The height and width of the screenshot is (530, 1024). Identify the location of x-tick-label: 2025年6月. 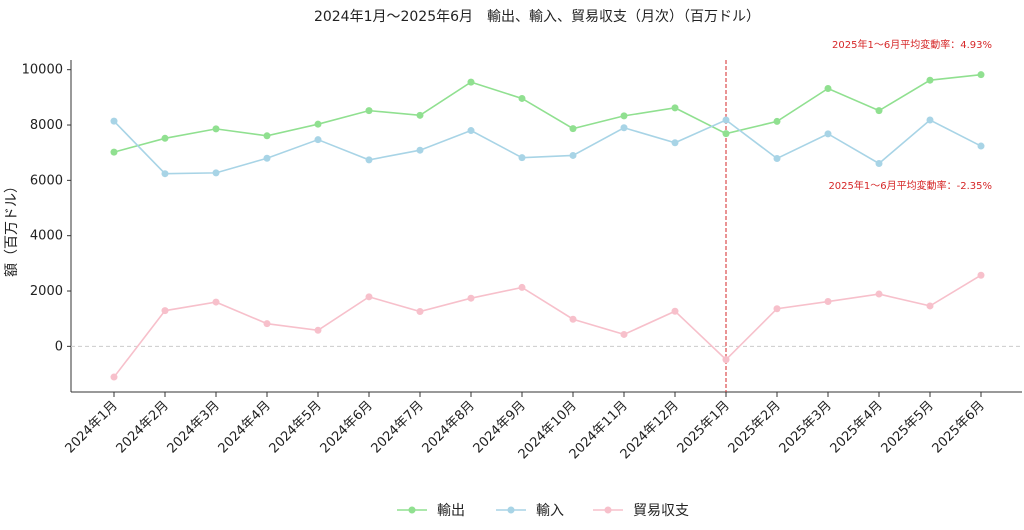
(959, 427).